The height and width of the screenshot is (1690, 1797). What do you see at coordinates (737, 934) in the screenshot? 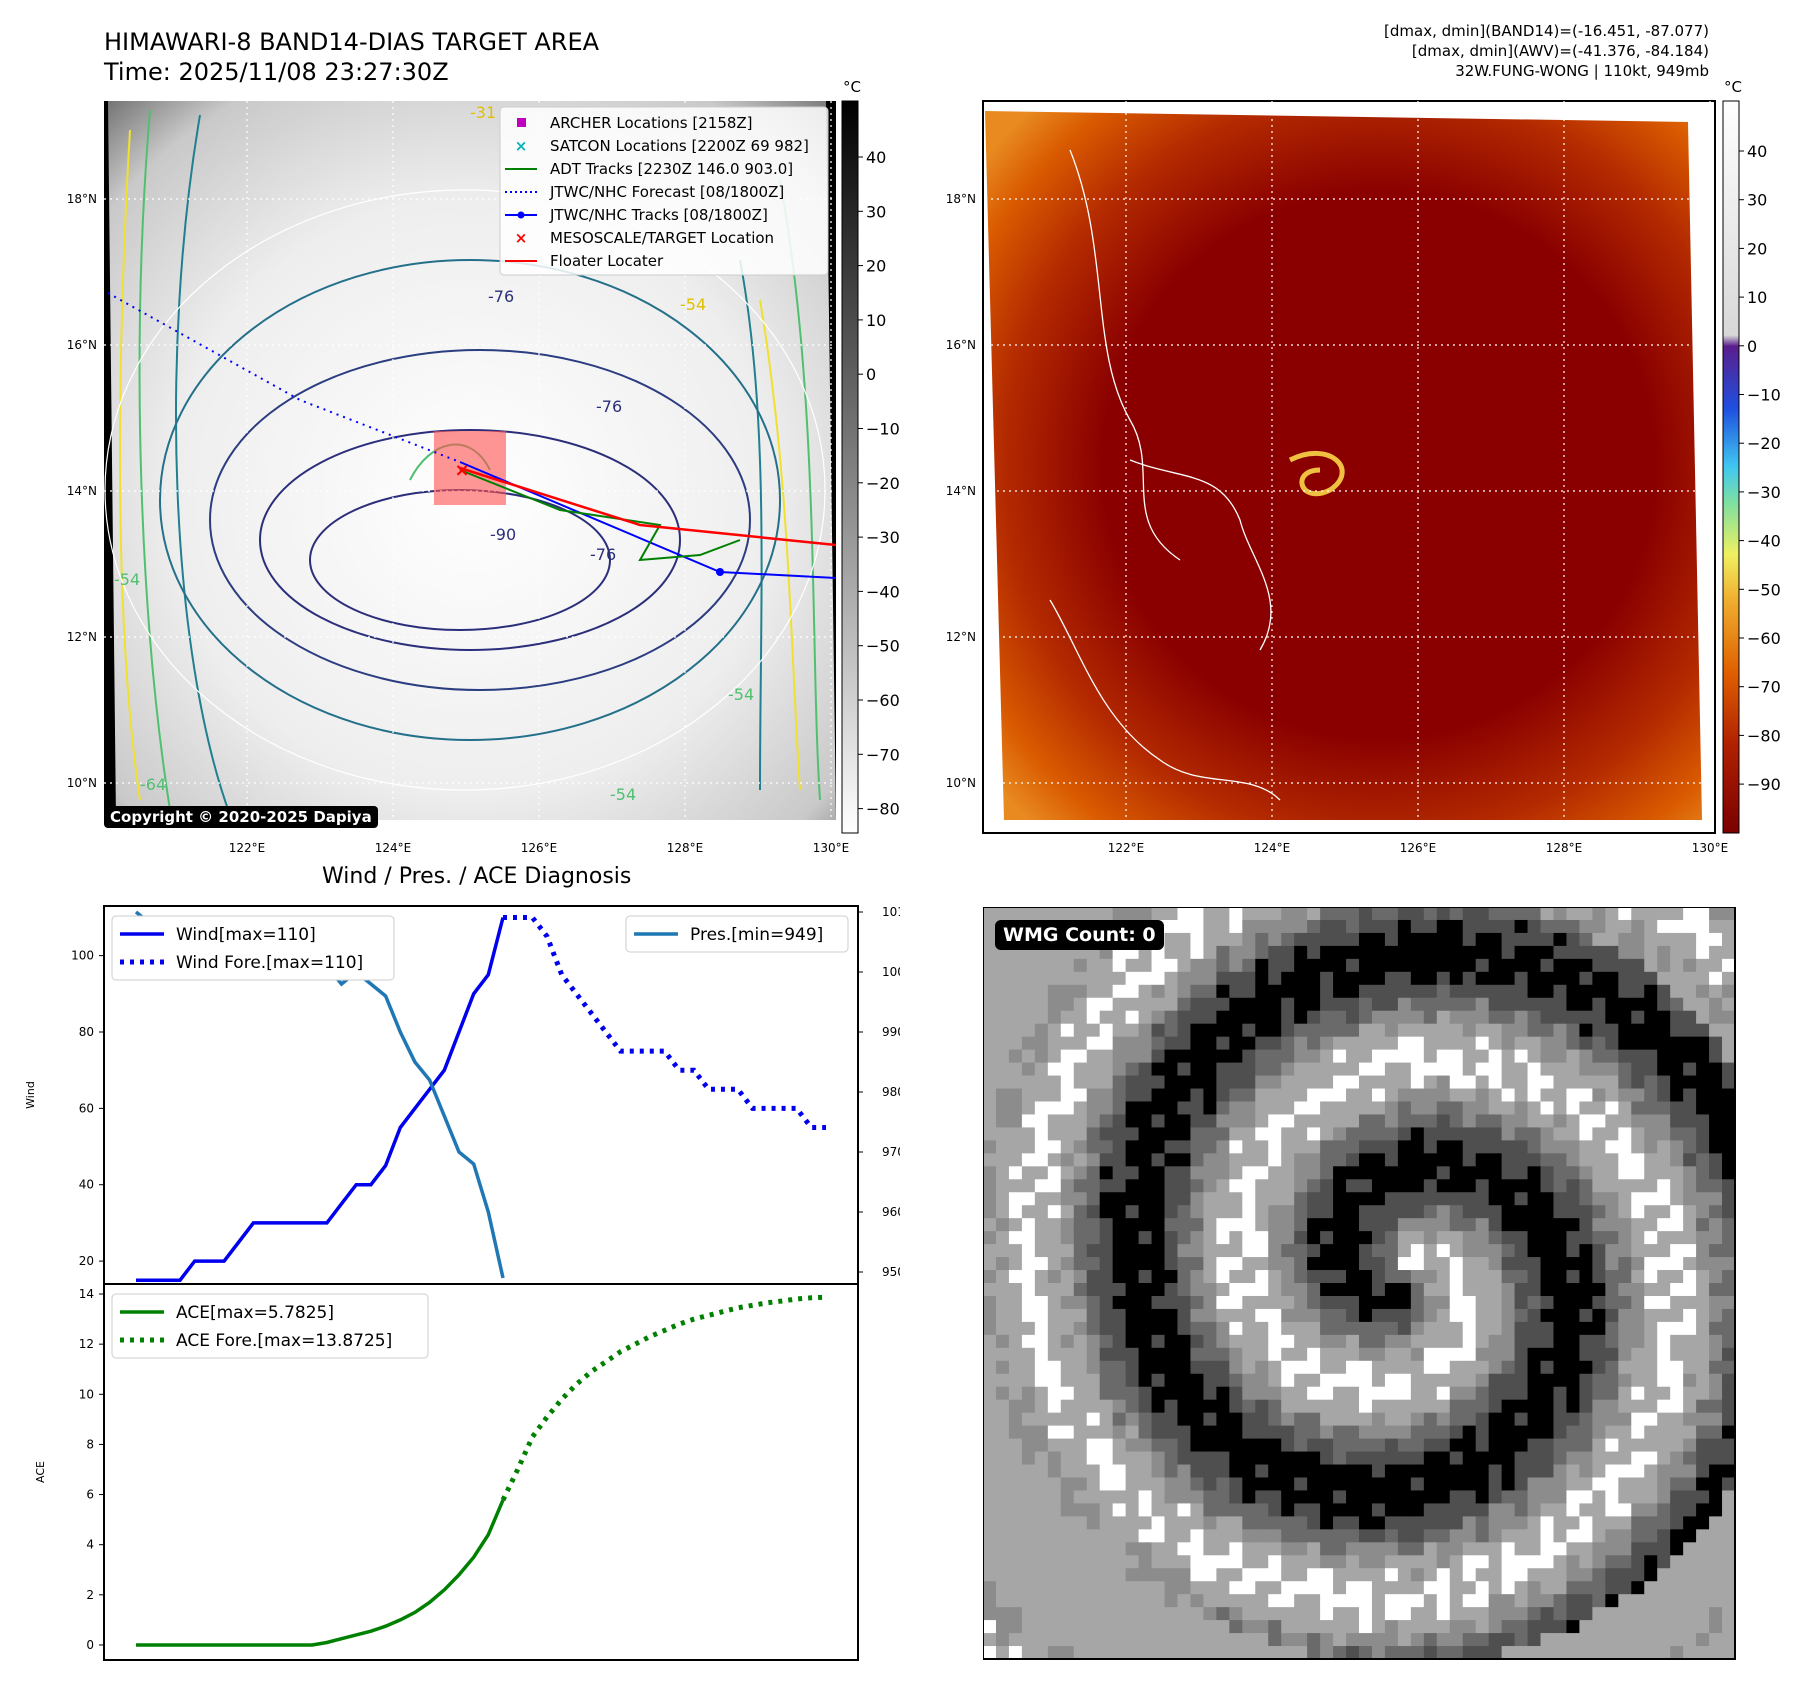
I see `chart-legend-box` at bounding box center [737, 934].